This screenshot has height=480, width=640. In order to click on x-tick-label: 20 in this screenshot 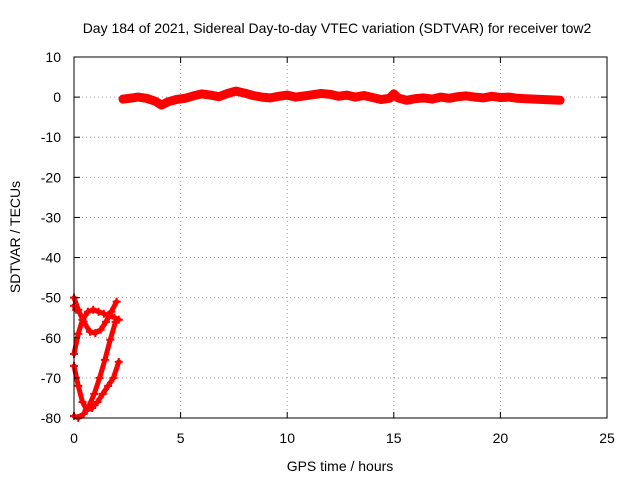, I will do `click(501, 438)`.